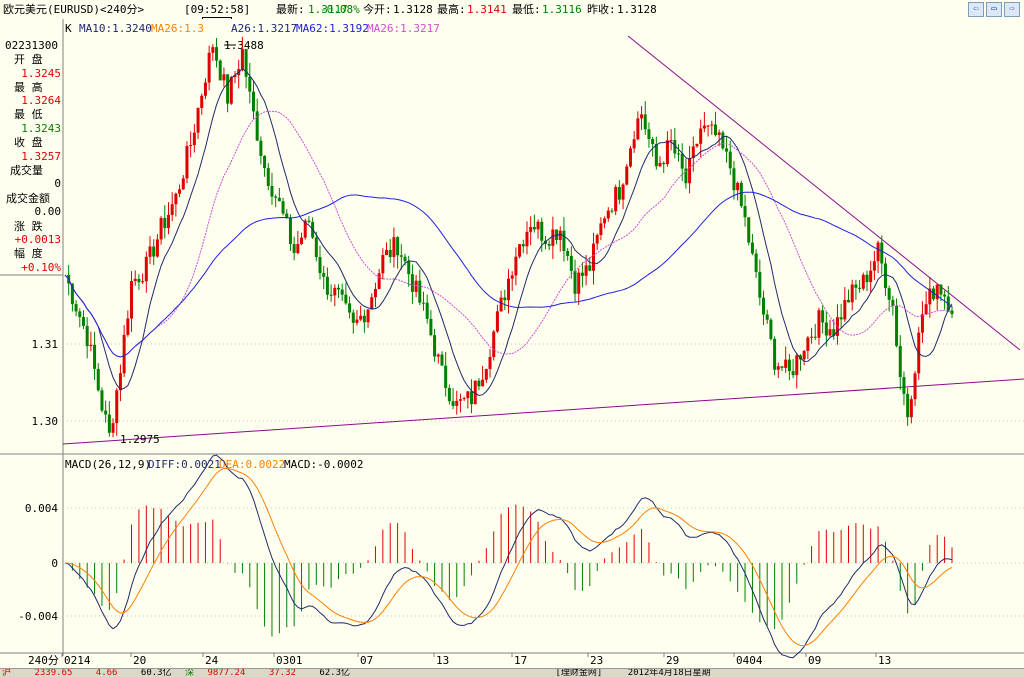 The image size is (1024, 677). Describe the element at coordinates (601, 9) in the screenshot. I see `prev-close-label: 昨收:` at that location.